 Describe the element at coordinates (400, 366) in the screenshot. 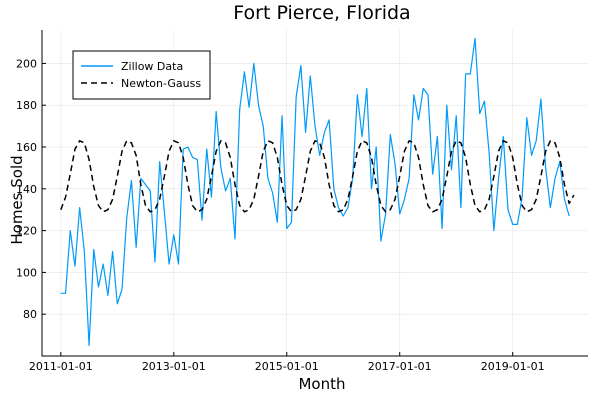

I see `x-tick-label: 2017-01-01` at that location.